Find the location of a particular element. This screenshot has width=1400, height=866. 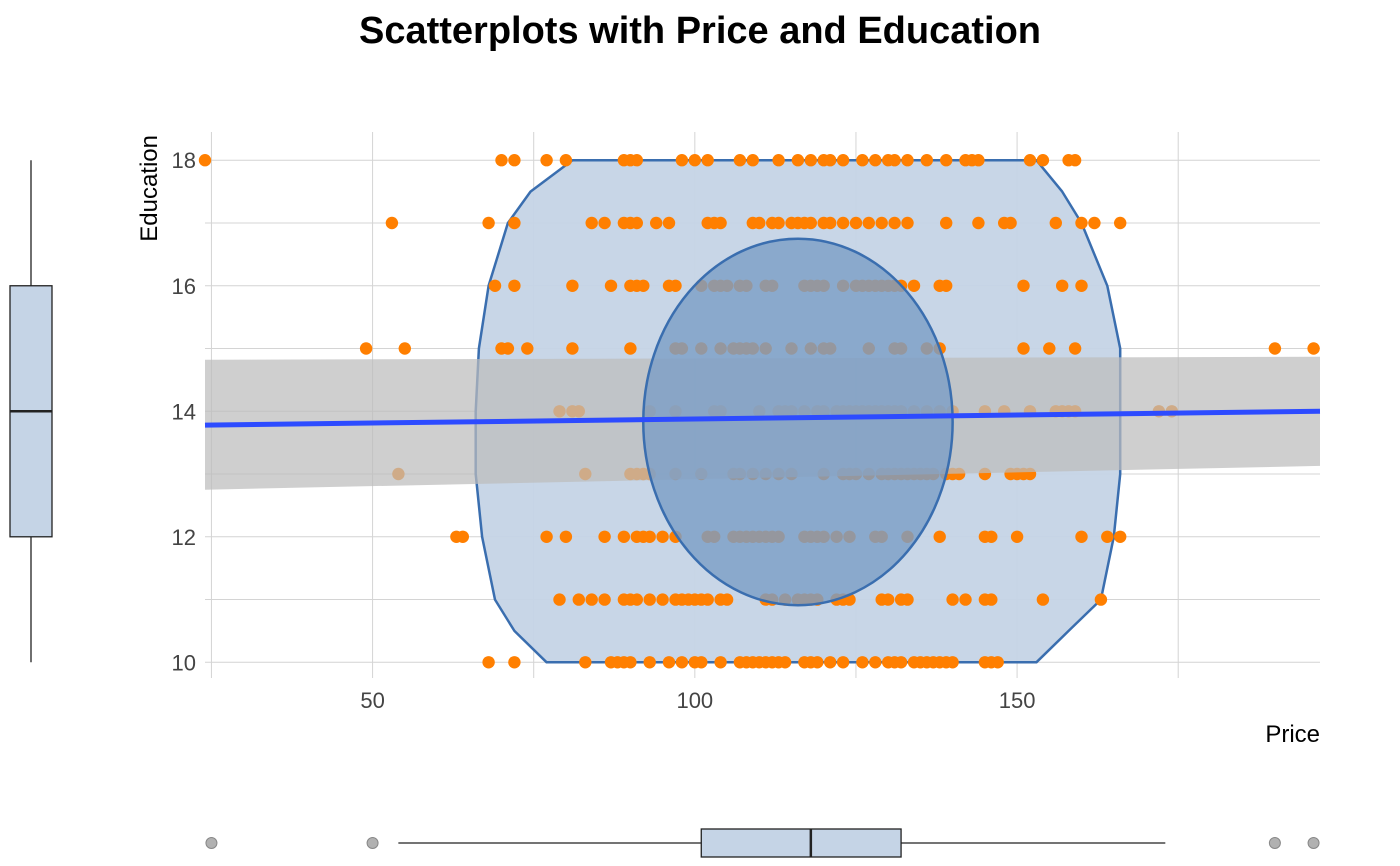

regression-line is located at coordinates (762, 418).